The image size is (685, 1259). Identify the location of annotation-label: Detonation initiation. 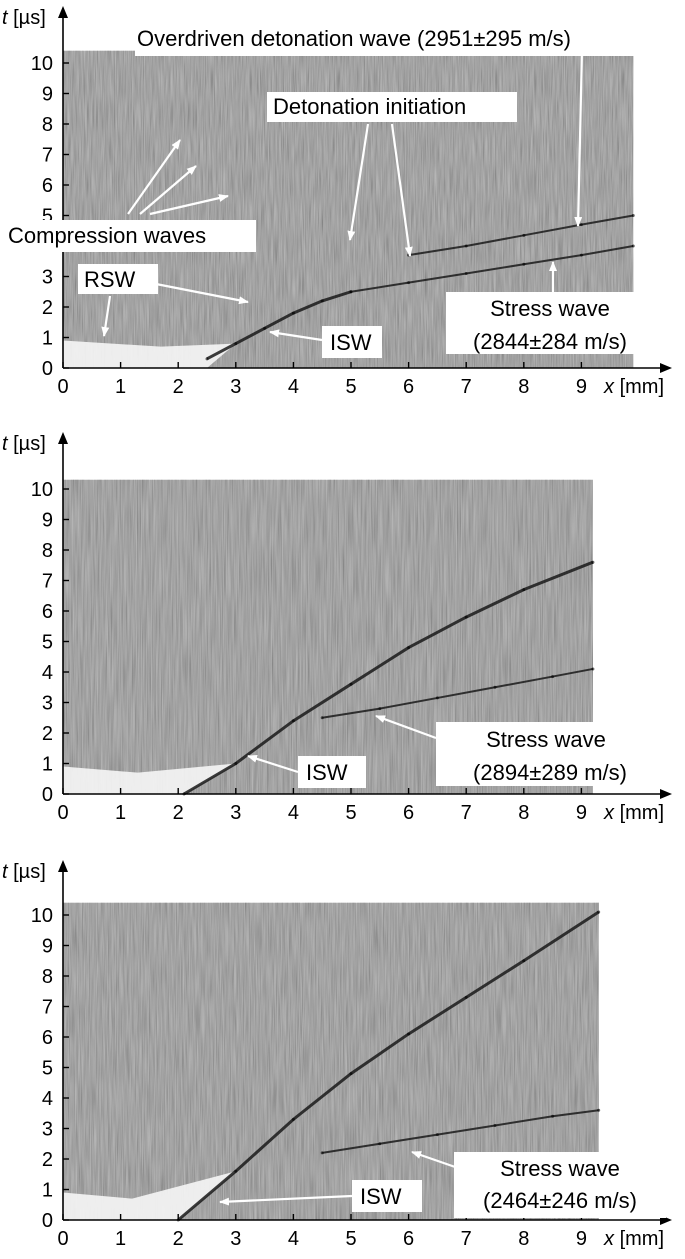
(369, 106).